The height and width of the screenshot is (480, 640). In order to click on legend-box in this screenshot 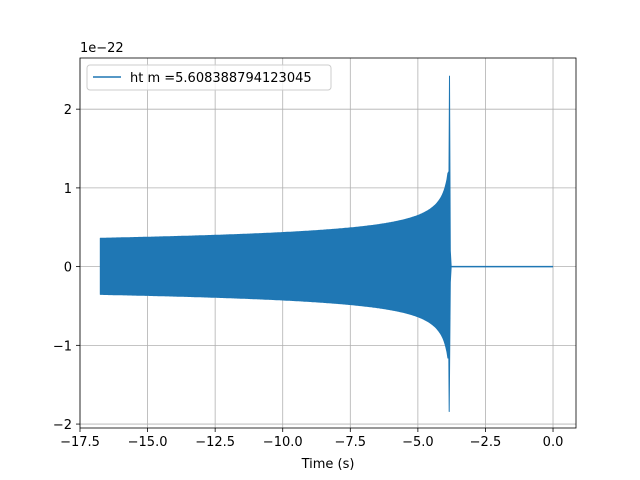, I will do `click(209, 77)`.